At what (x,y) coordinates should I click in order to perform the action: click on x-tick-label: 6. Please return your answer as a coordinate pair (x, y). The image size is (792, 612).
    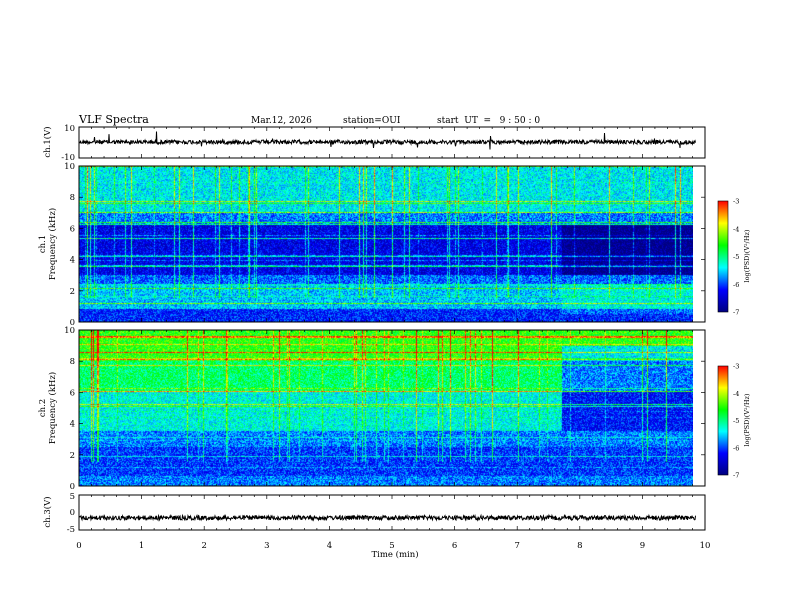
    Looking at the image, I should click on (454, 546).